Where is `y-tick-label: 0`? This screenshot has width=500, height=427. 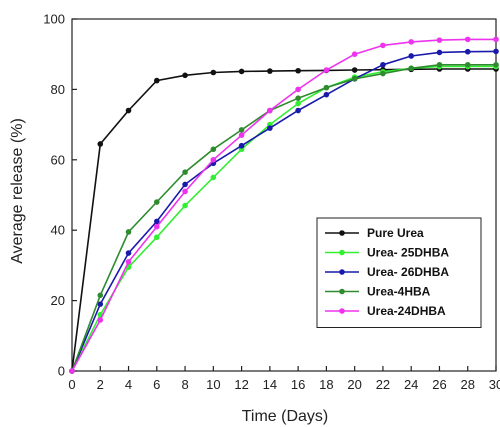
y-tick-label: 0 is located at coordinates (61, 371).